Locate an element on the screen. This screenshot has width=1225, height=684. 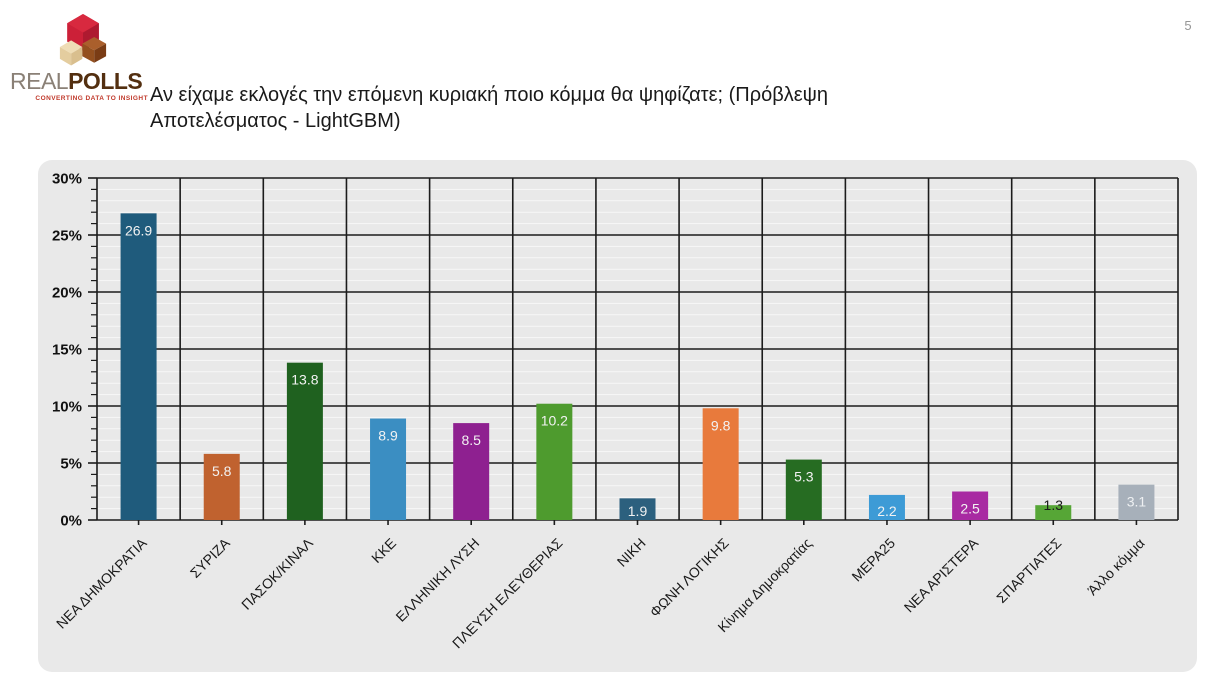
brand-wordmark: REALPOLLS is located at coordinates (80, 81).